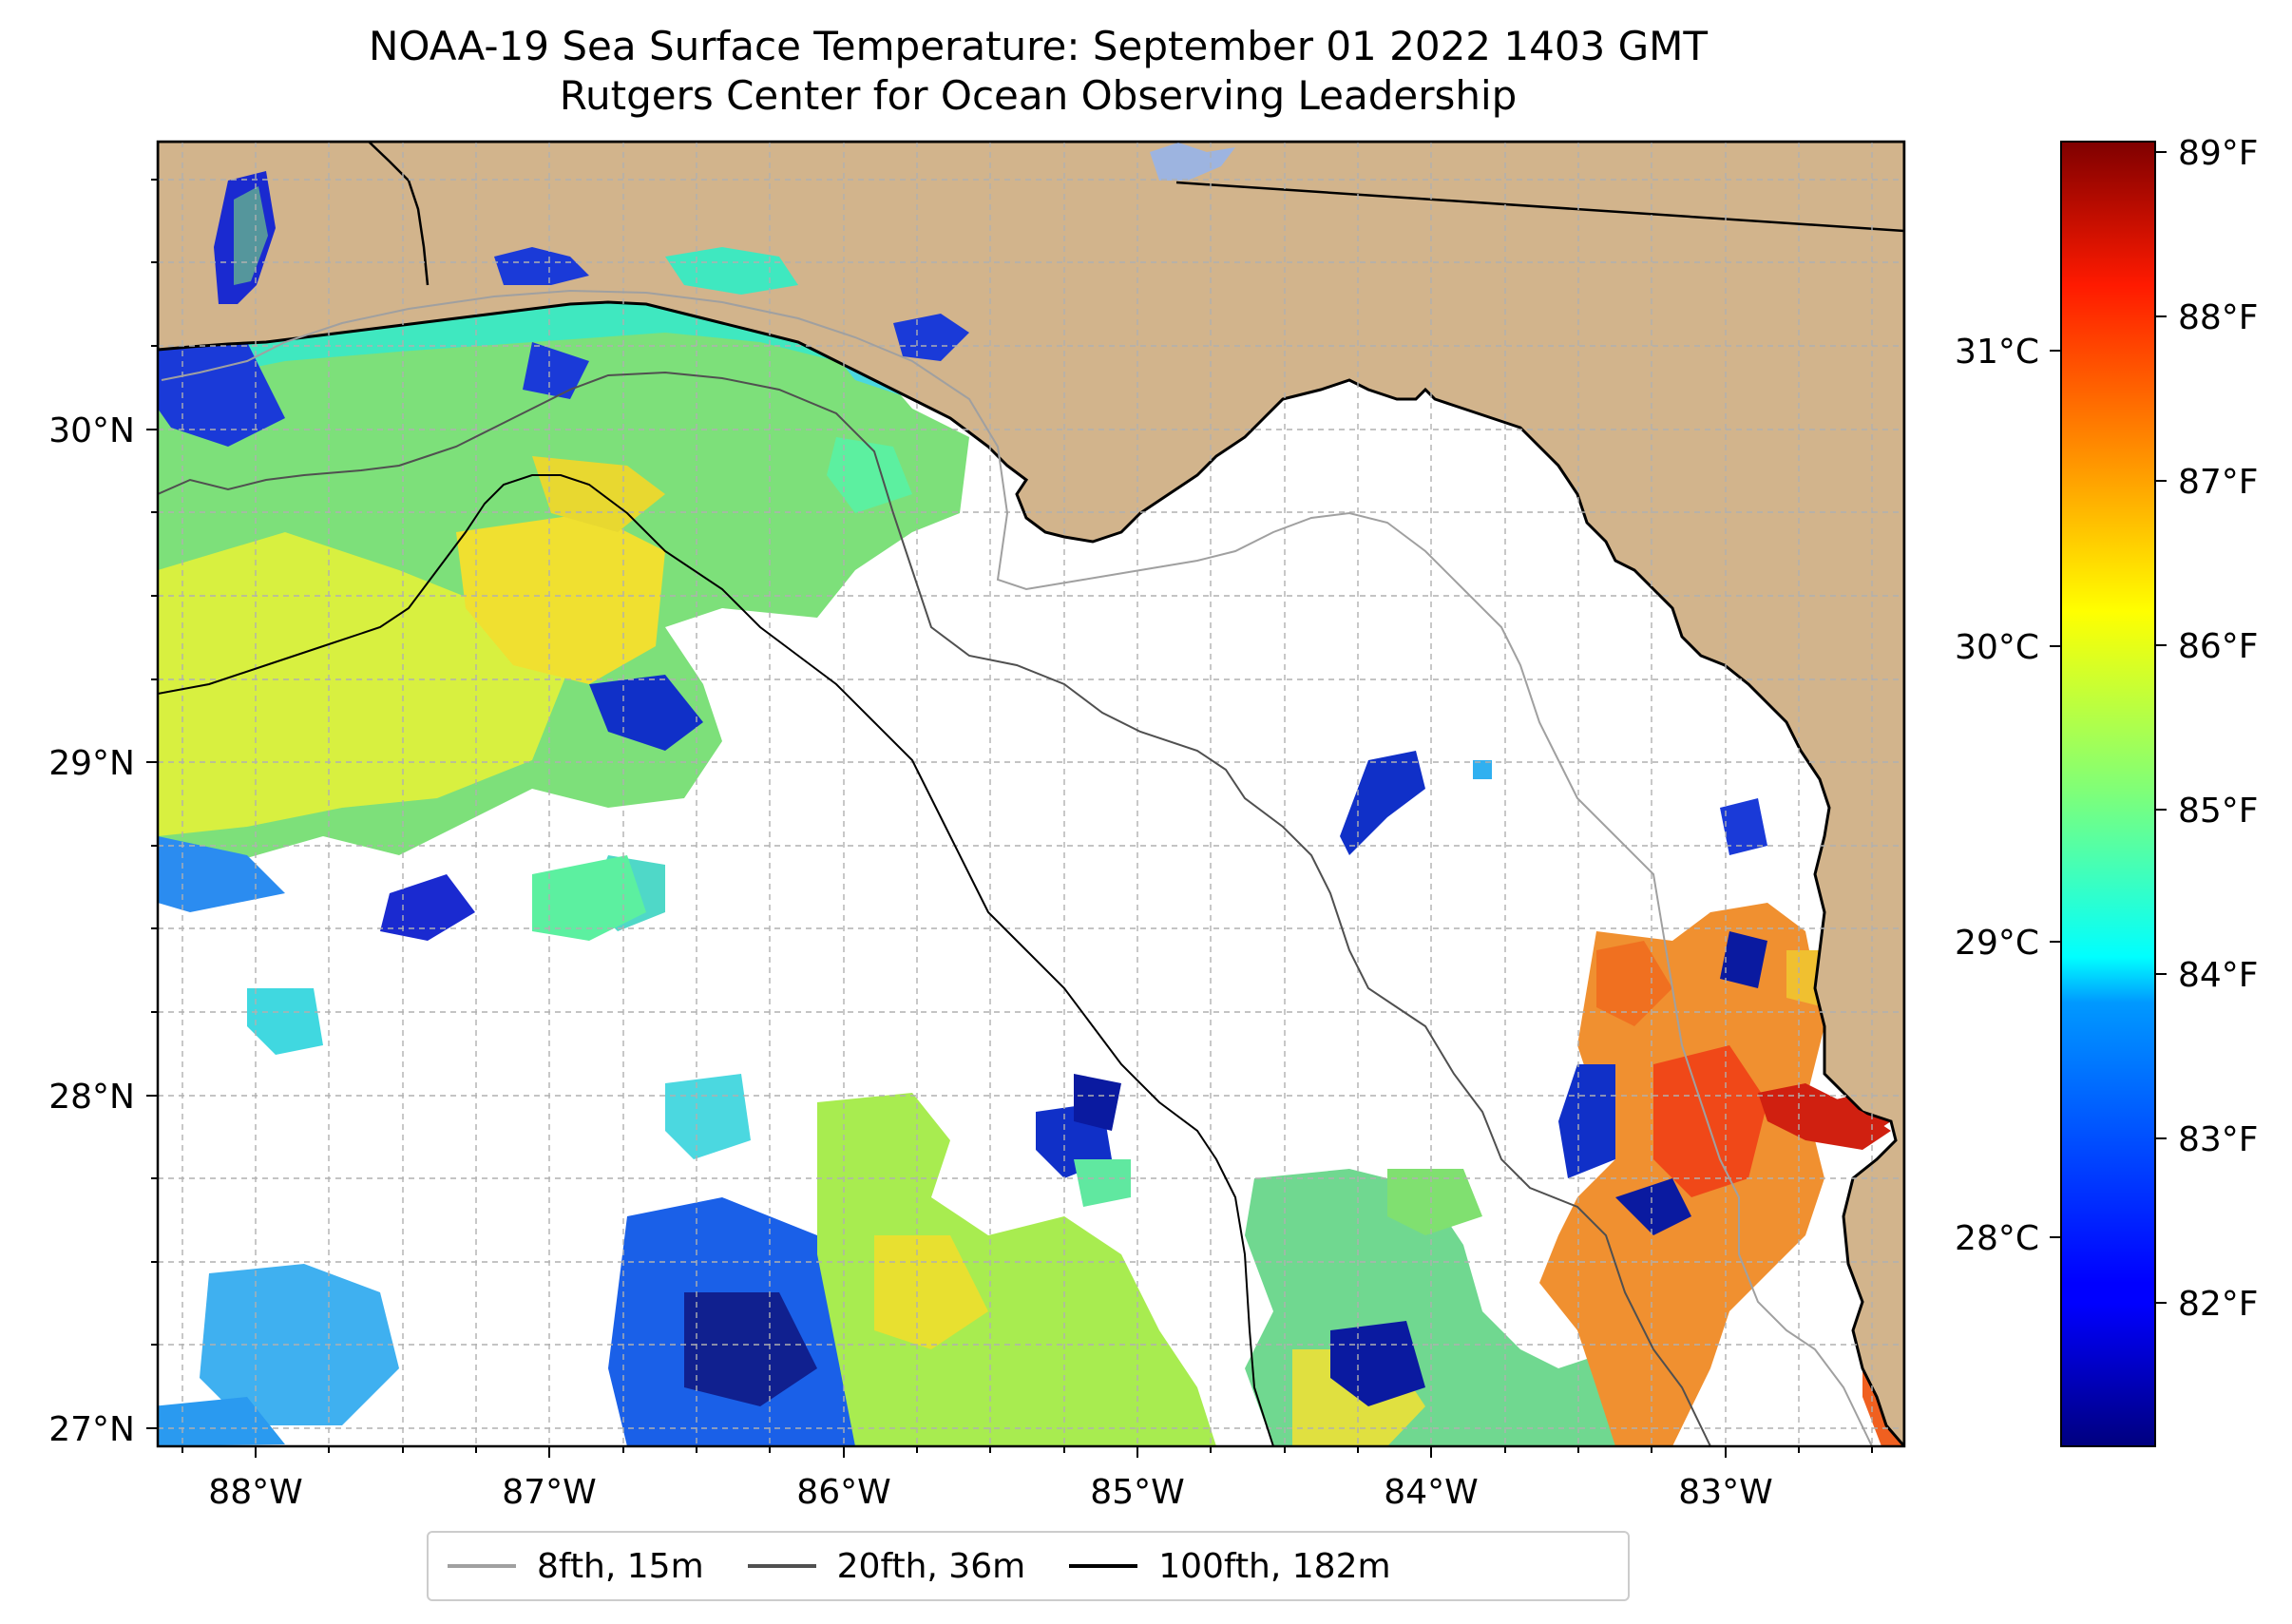  Describe the element at coordinates (1539, 207) in the screenshot. I see `state-border-north` at that location.